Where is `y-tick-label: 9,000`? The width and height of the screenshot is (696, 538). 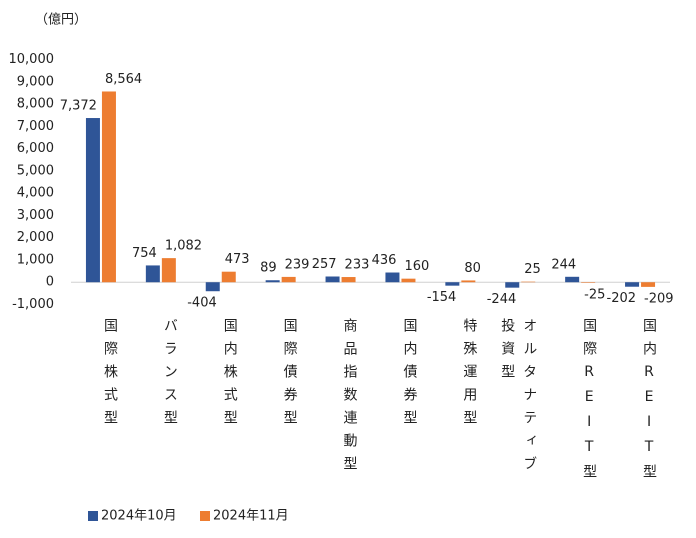 y-tick-label: 9,000 is located at coordinates (35, 81).